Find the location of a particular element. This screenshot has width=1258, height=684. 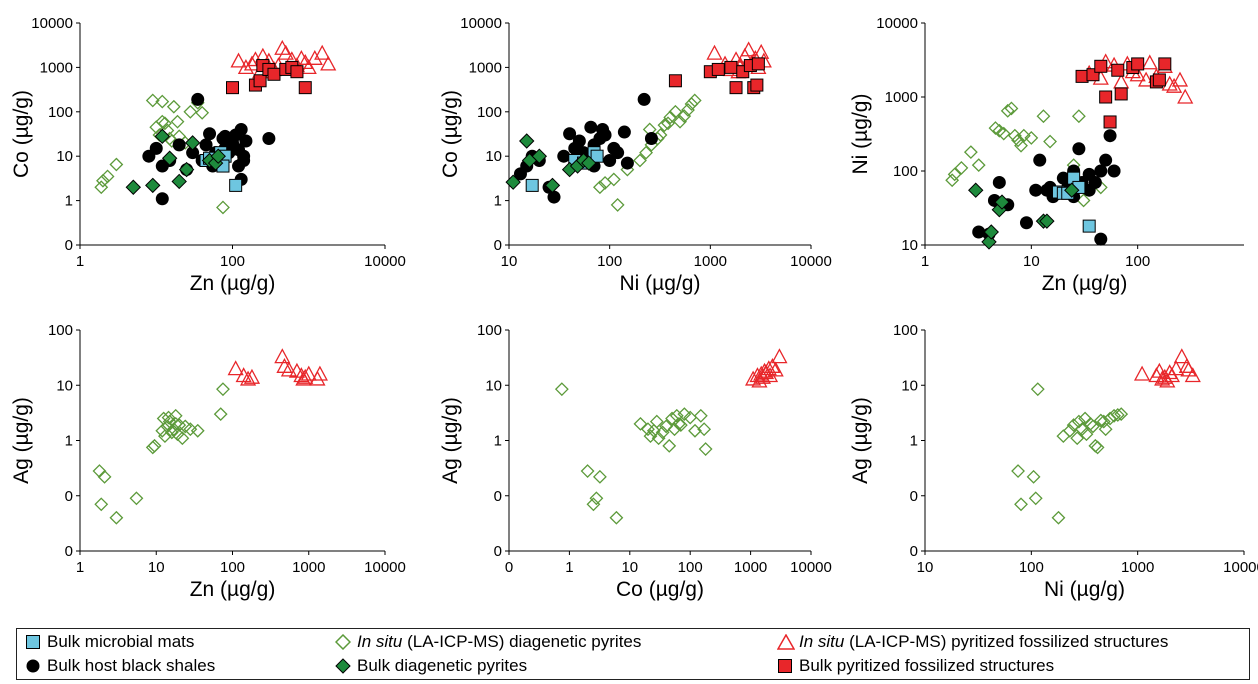

x-tick-label: 0 is located at coordinates (509, 567).